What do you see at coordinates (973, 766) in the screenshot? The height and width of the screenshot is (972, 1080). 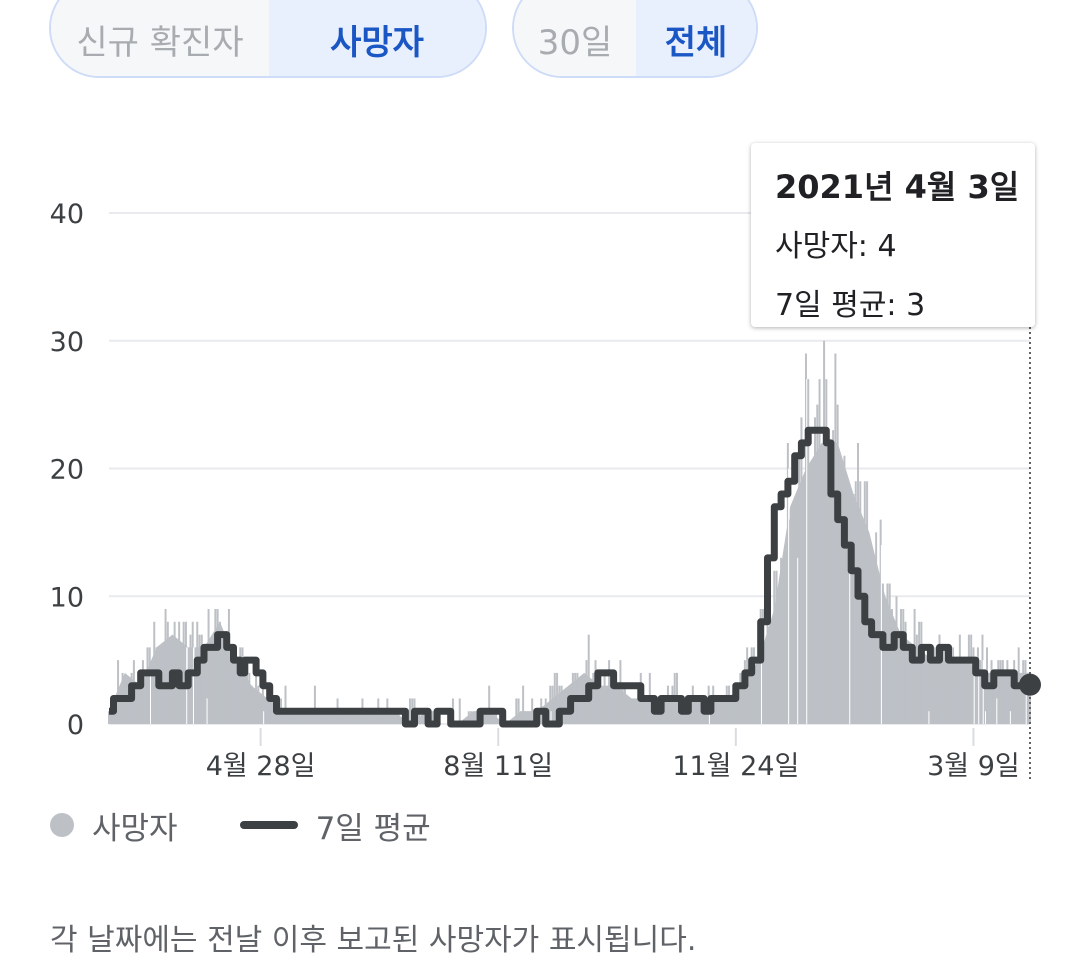 I see `x-tick-label-3: 3월 9일` at bounding box center [973, 766].